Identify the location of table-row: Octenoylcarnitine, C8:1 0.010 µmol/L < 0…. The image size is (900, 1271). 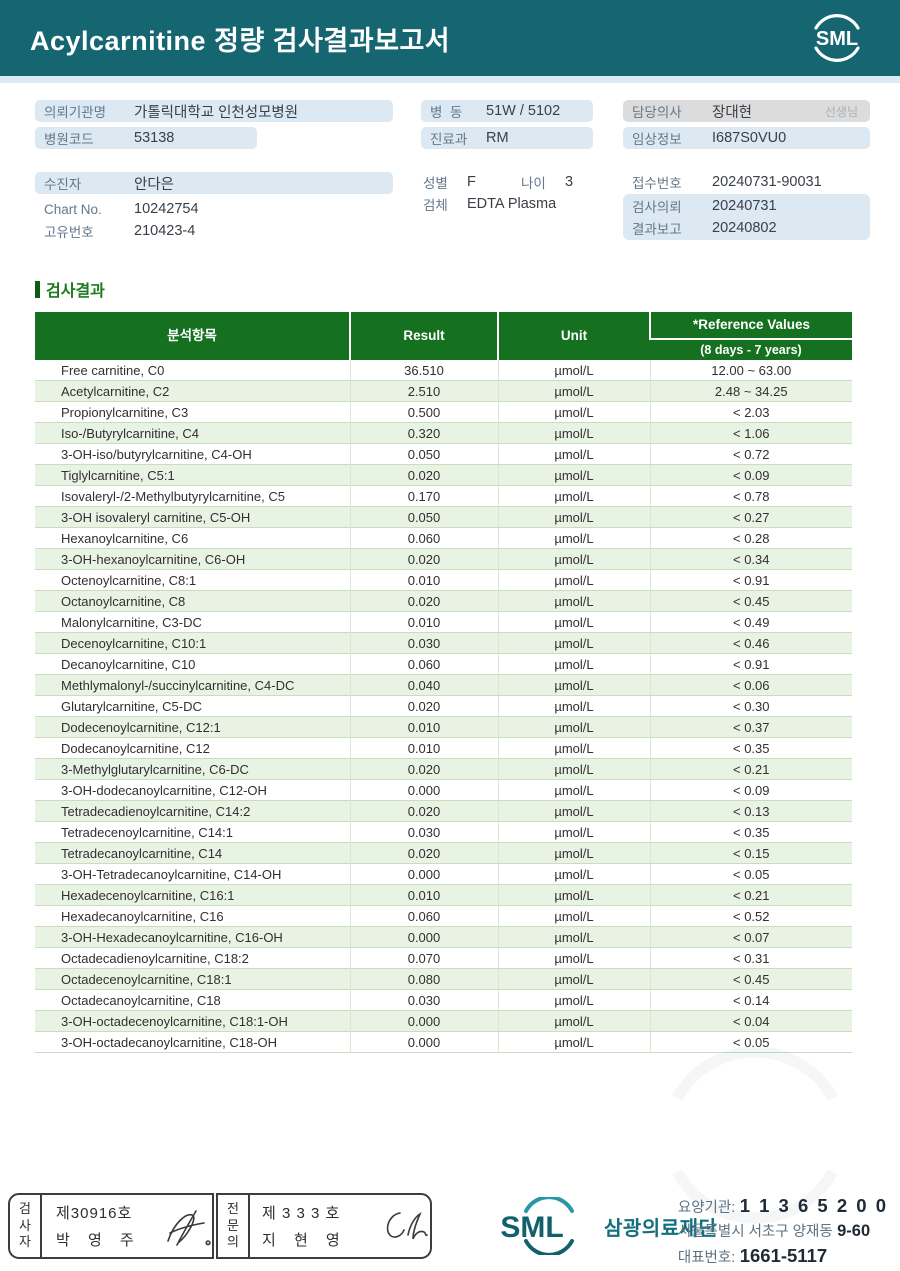
(443, 580).